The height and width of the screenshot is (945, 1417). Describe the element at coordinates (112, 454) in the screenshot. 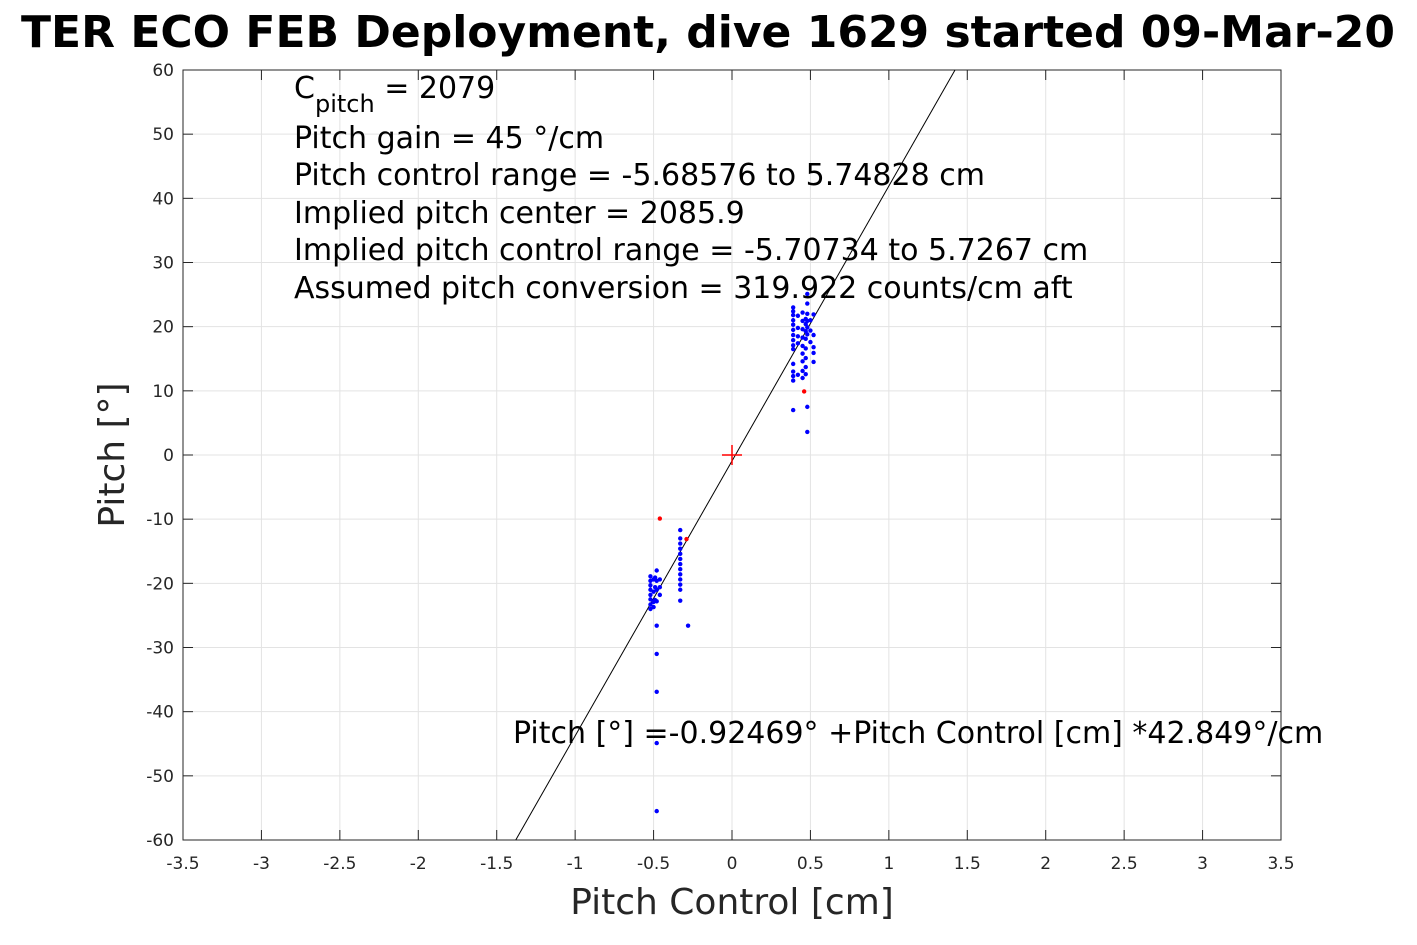

I see `y-axis-label: Pitch [°]` at that location.